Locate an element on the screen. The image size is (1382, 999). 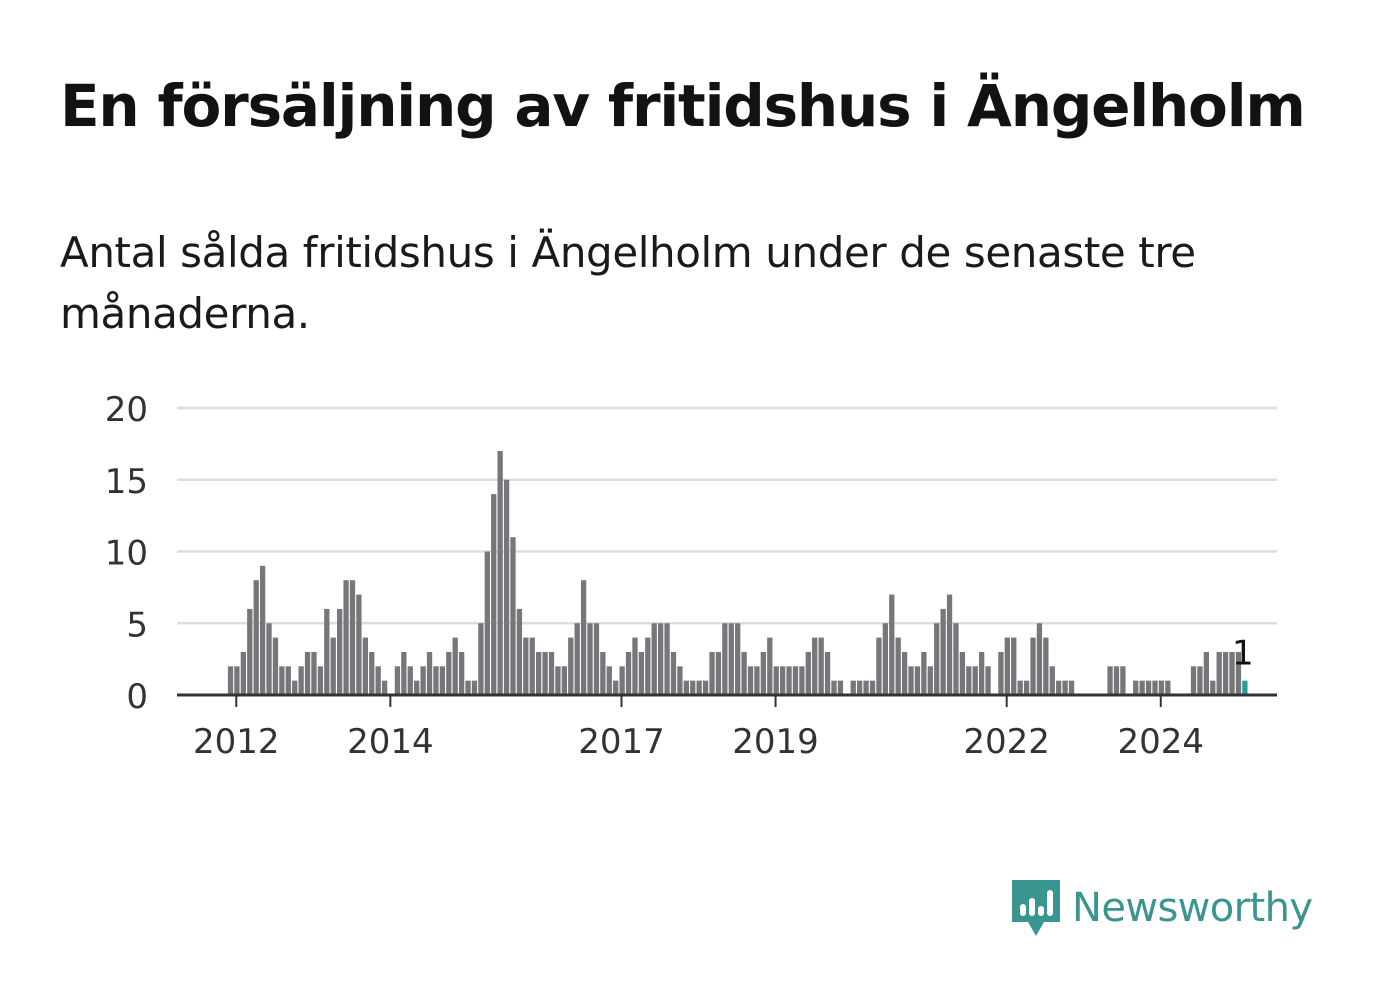
x-tick-label: 2024 is located at coordinates (1160, 742).